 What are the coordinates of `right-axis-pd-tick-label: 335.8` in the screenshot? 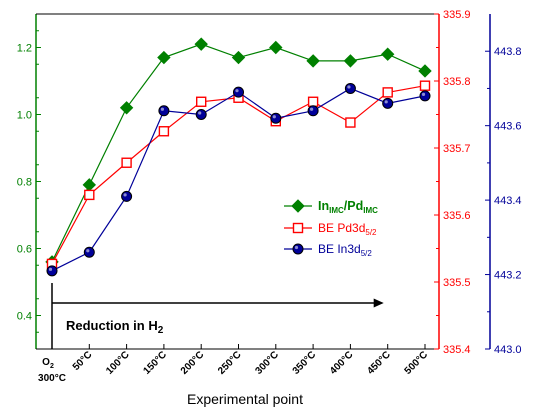 It's located at (457, 82).